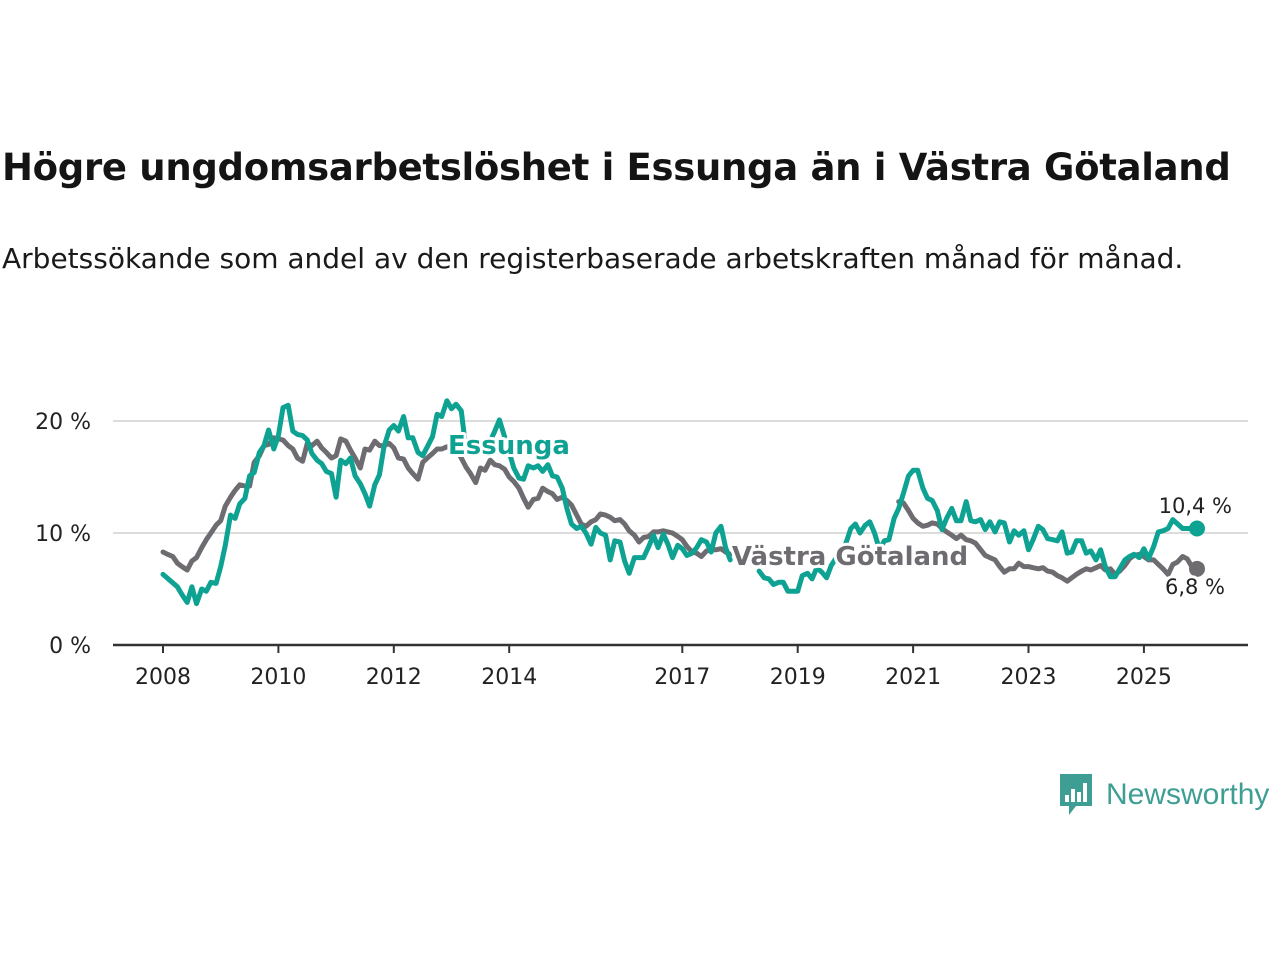  Describe the element at coordinates (1144, 677) in the screenshot. I see `x-tick-label: 2025` at that location.